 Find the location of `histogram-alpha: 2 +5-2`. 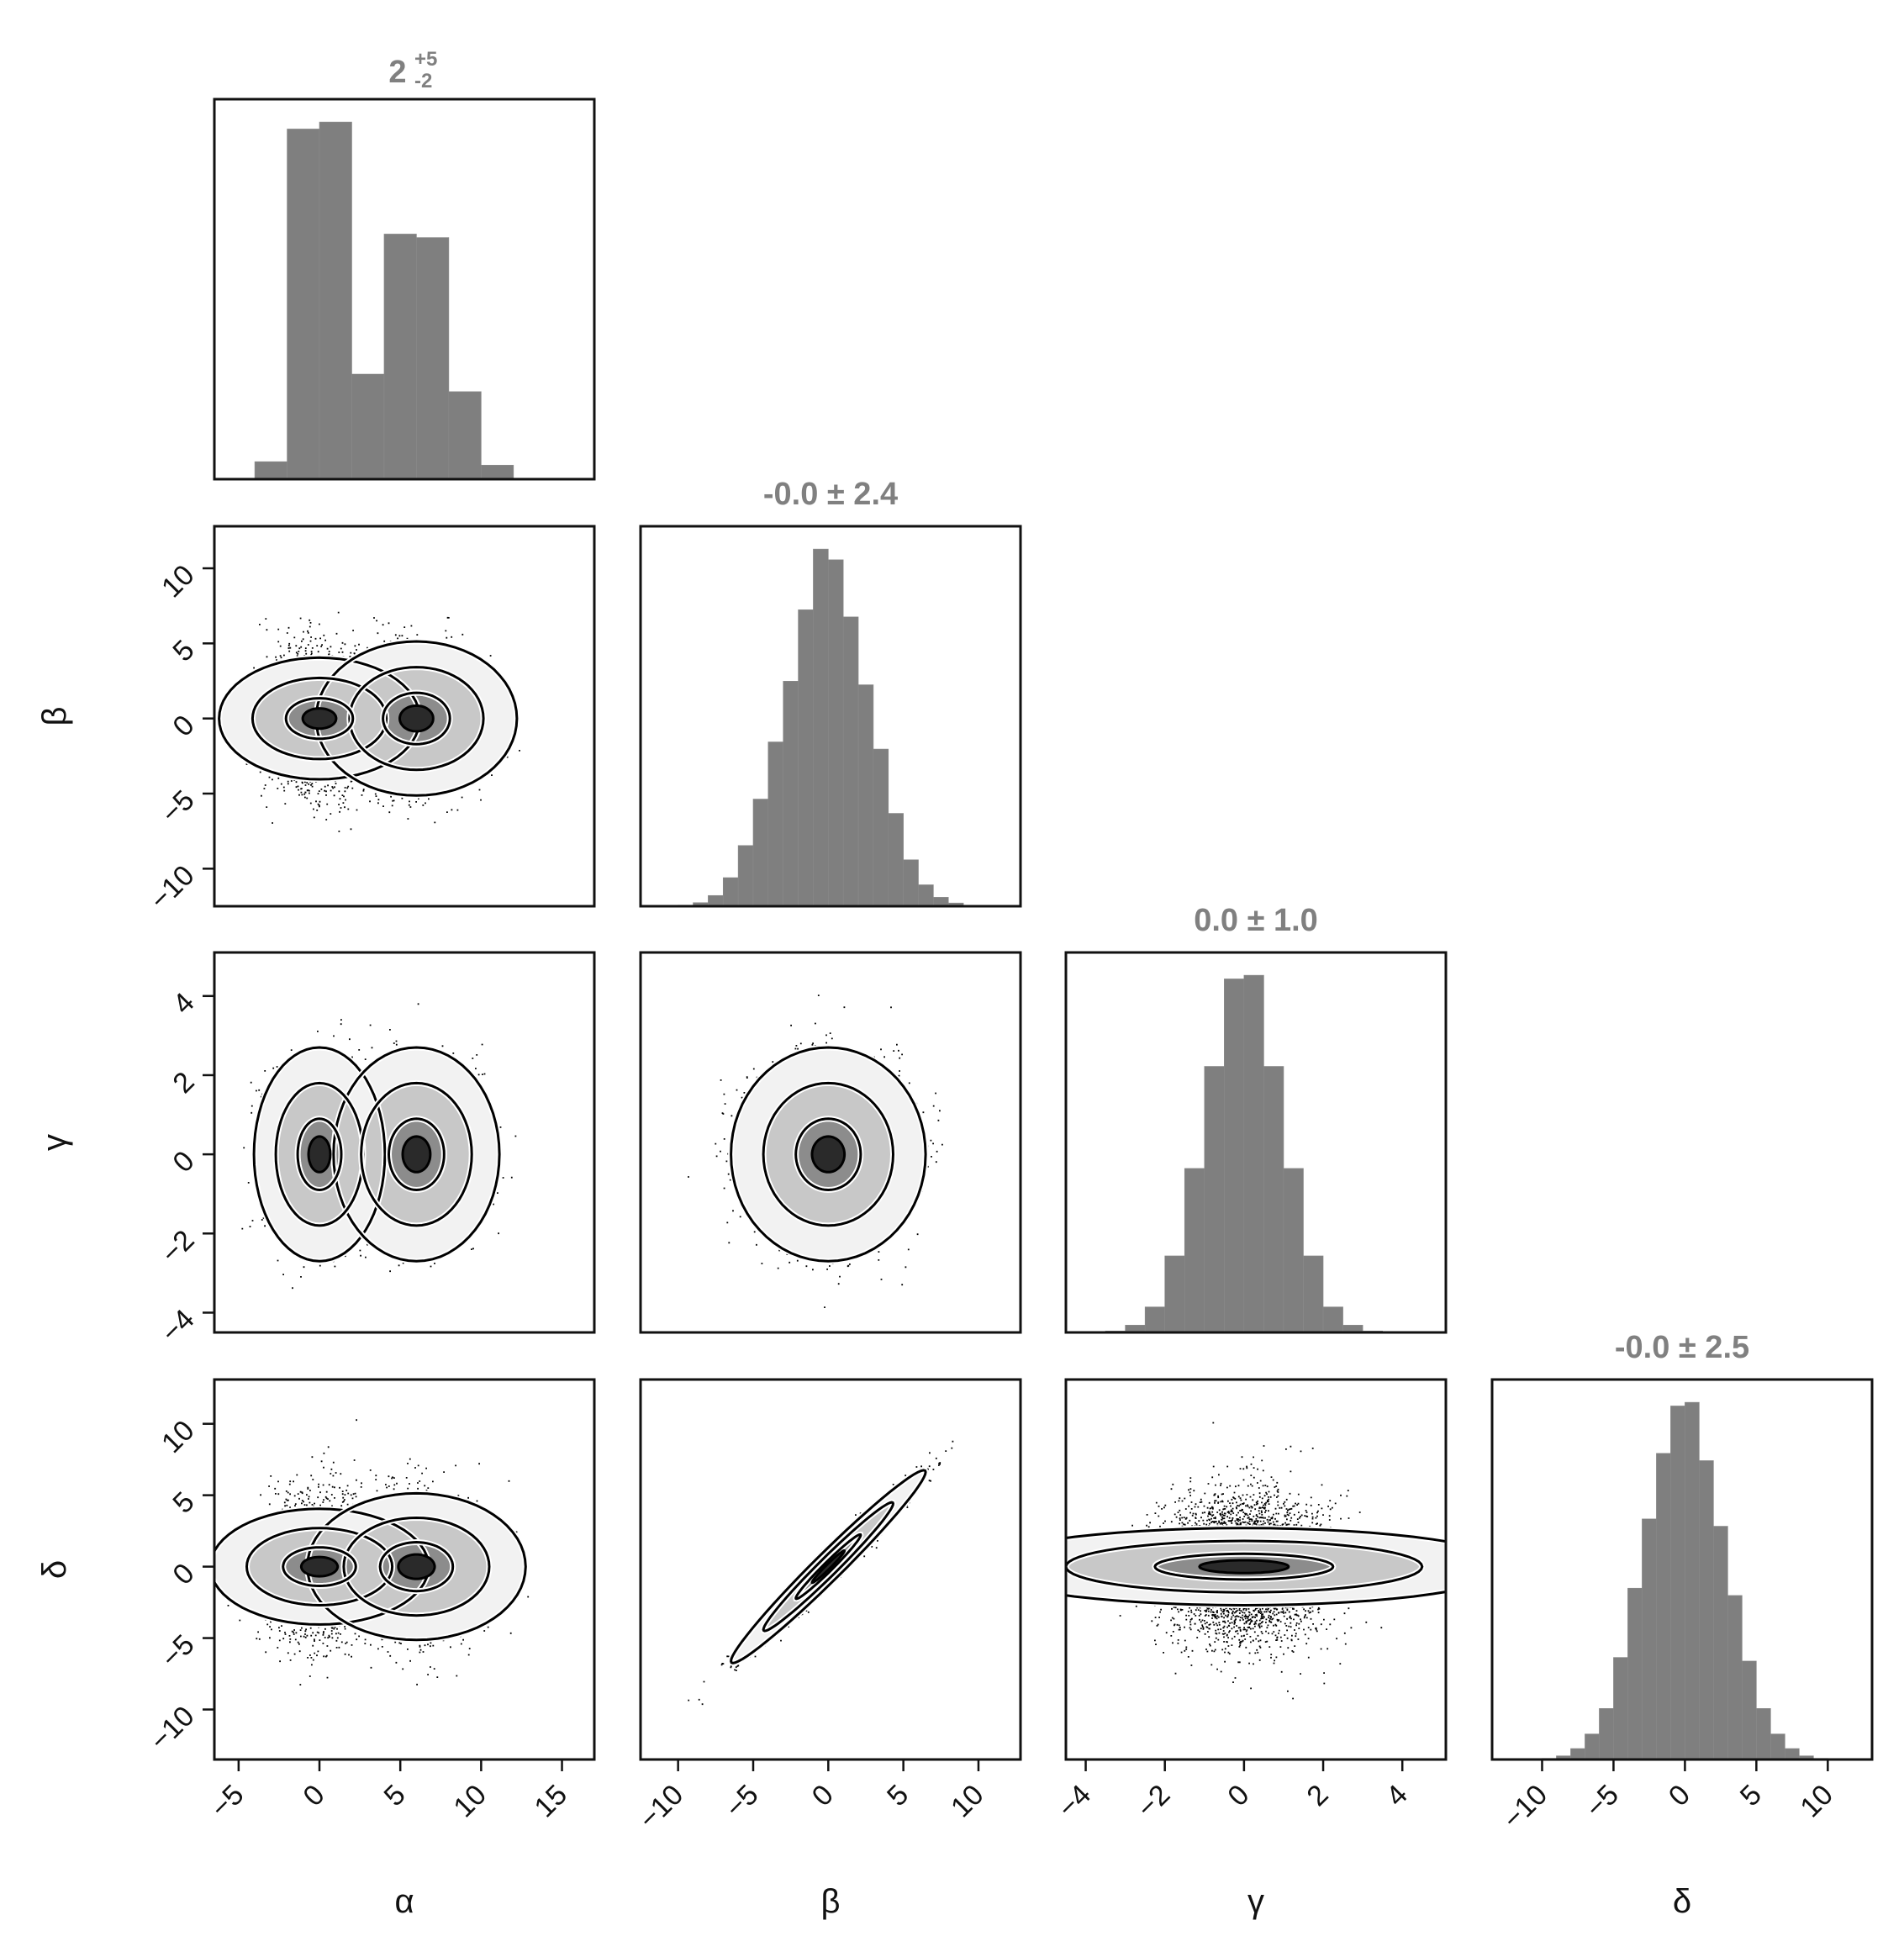

histogram-alpha: 2 +5-2 is located at coordinates (404, 264).